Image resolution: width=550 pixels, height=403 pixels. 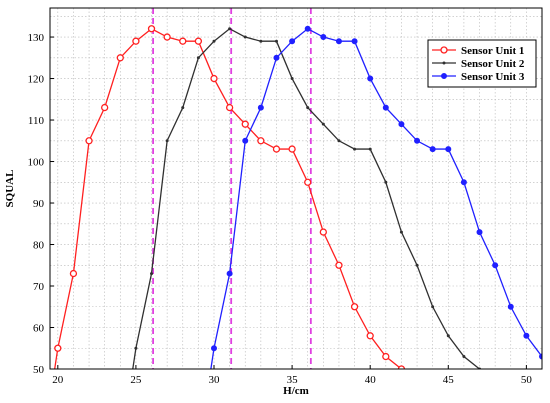 What do you see at coordinates (39, 246) in the screenshot?
I see `y-tick-label: 80` at bounding box center [39, 246].